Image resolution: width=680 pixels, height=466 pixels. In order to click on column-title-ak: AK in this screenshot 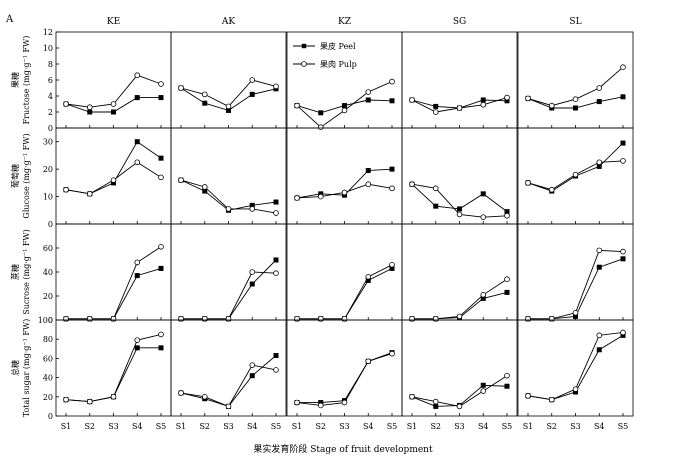, I will do `click(228, 22)`.